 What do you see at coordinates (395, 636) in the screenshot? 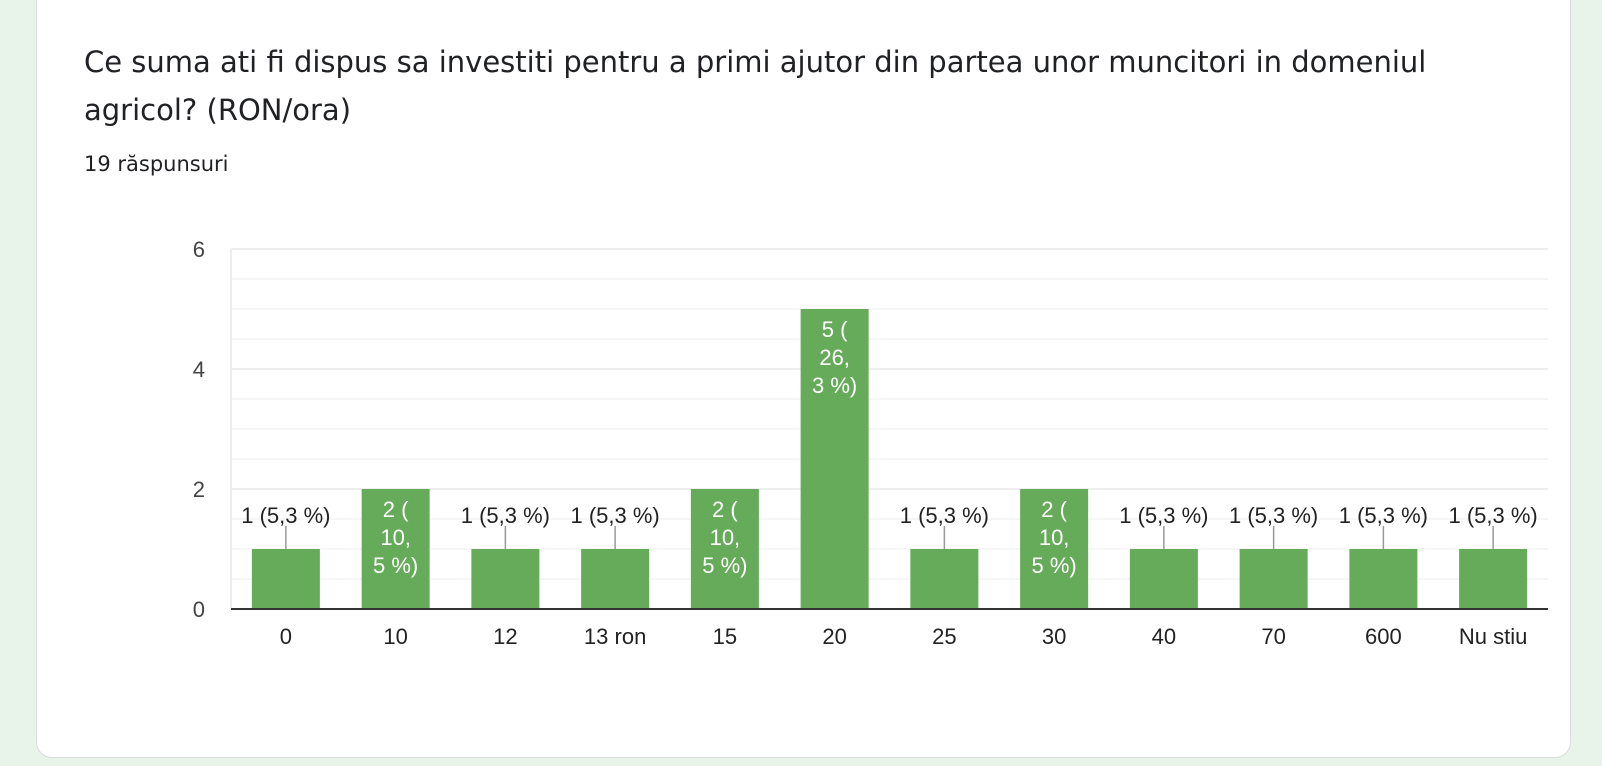
I see `x-category-label: 10` at bounding box center [395, 636].